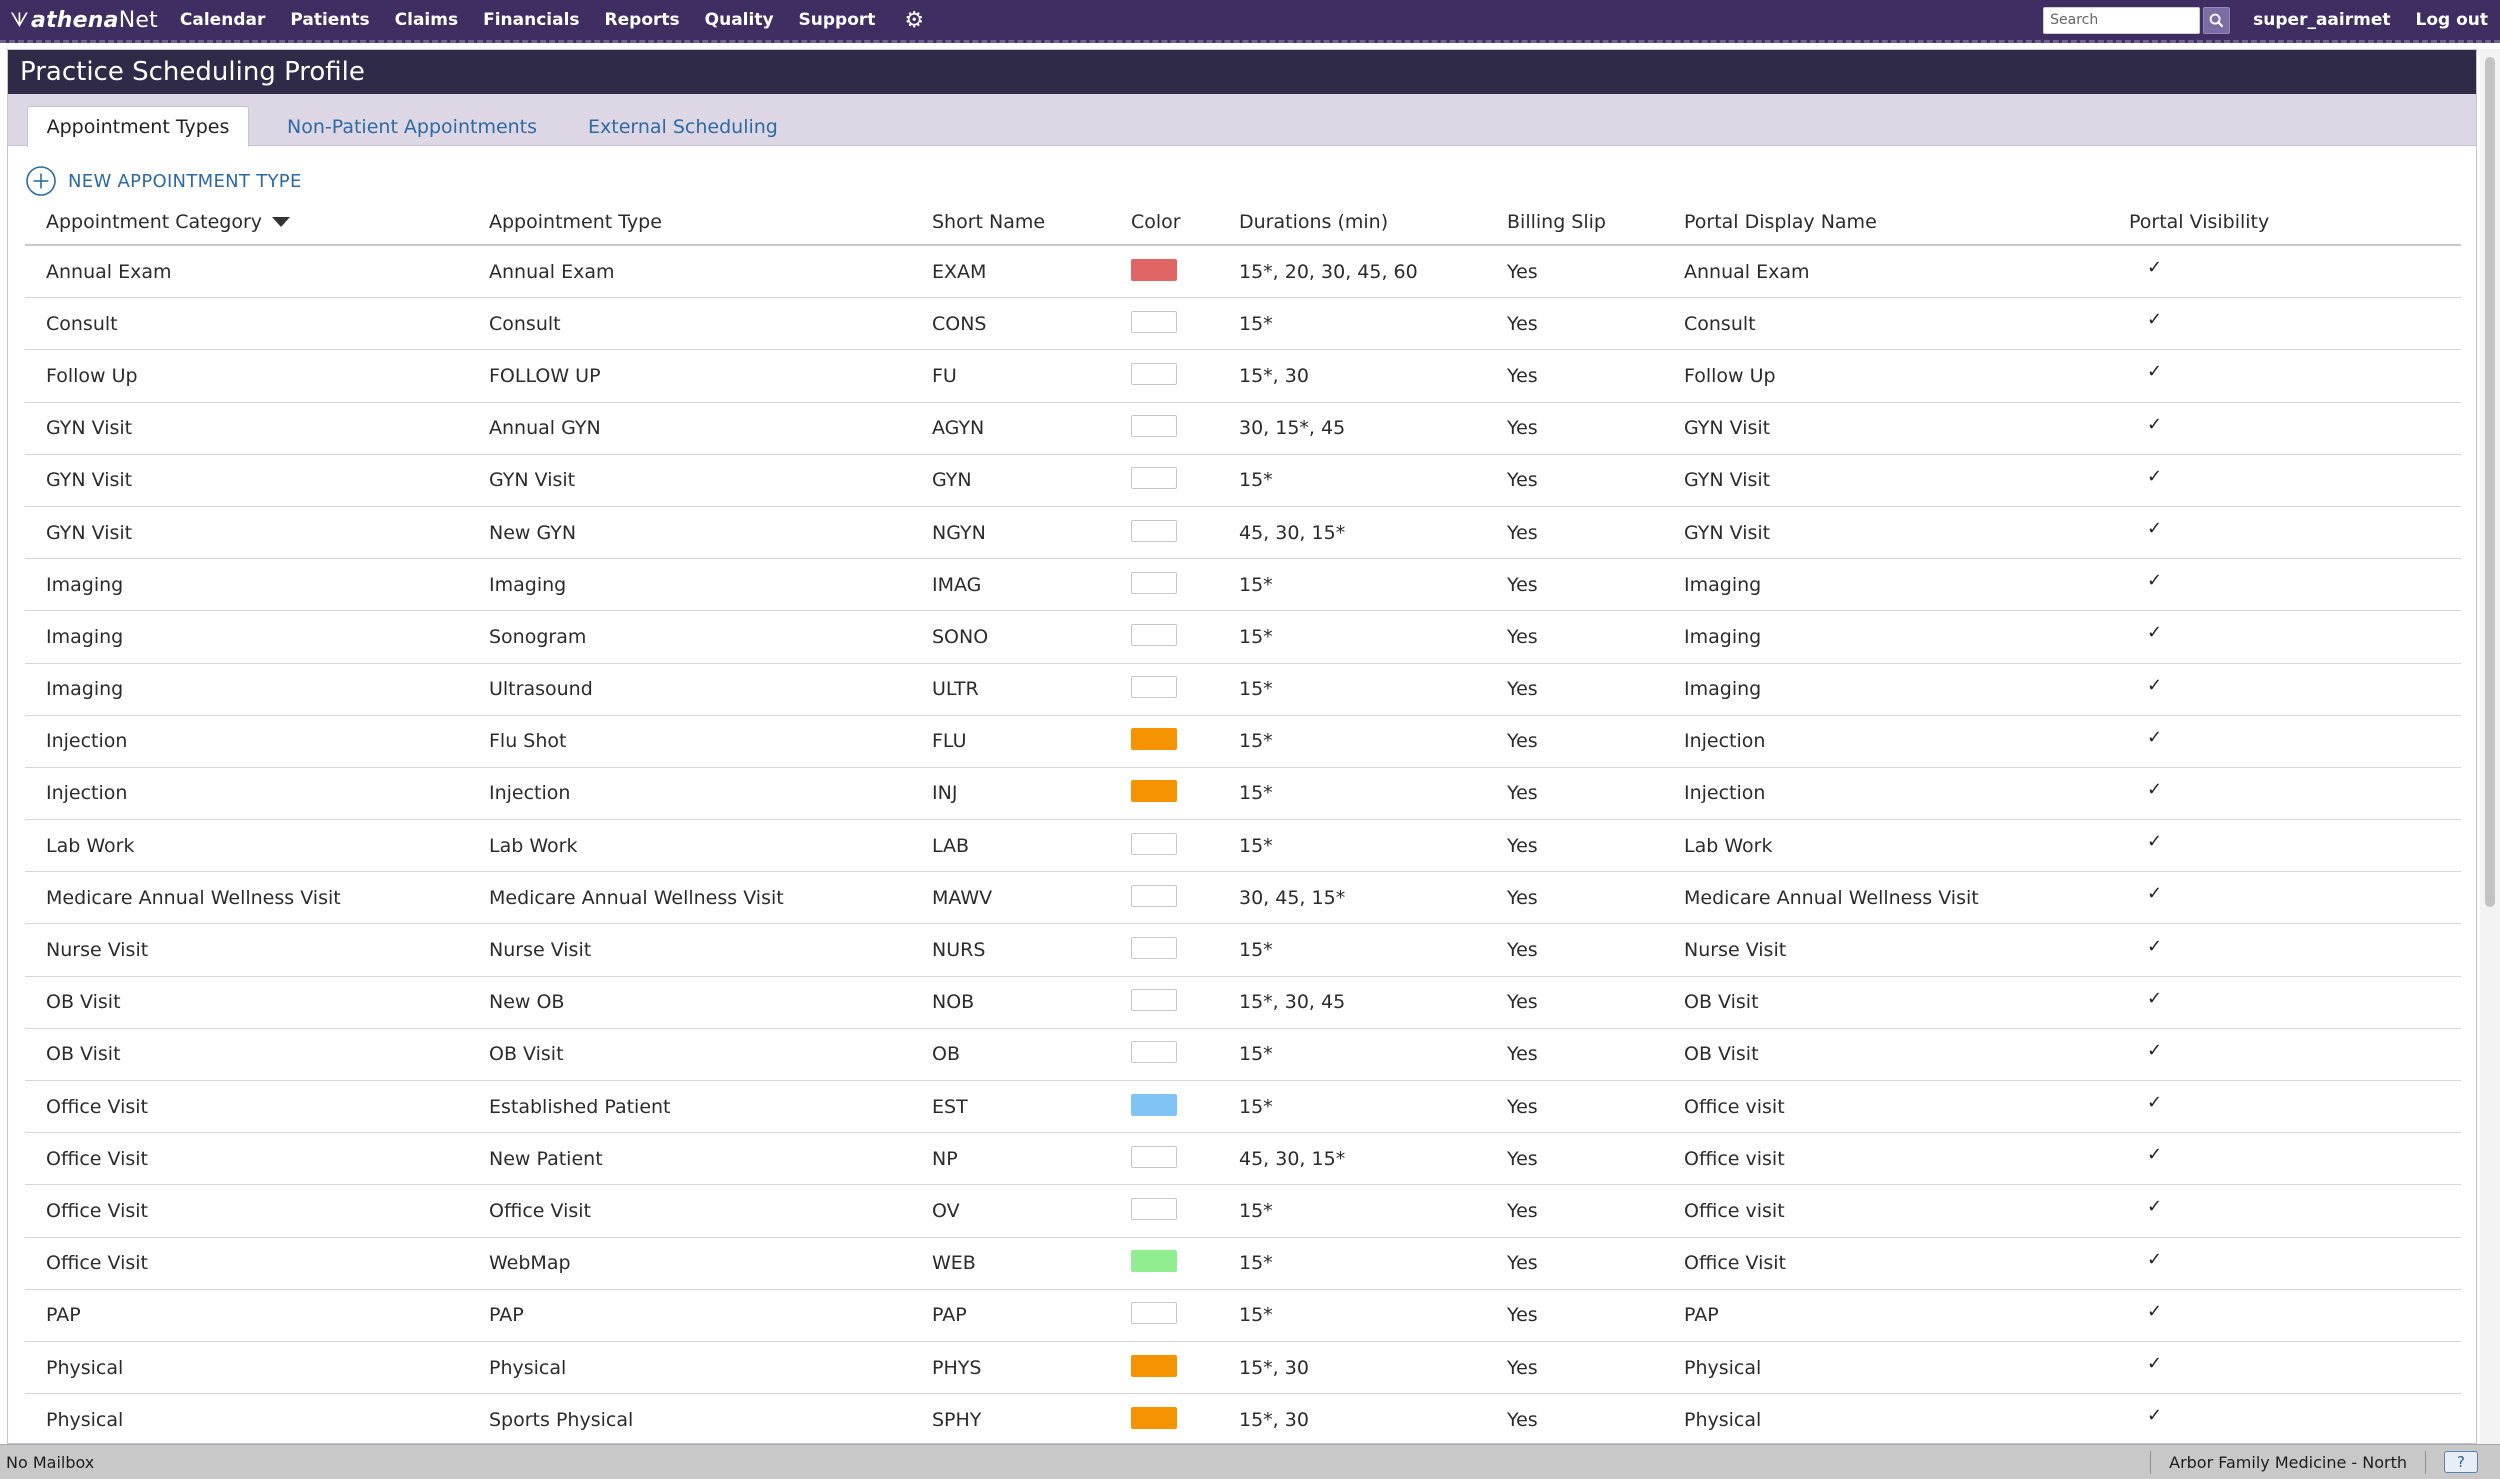  What do you see at coordinates (575, 222) in the screenshot?
I see `header-appointment-type: Appointment Type` at bounding box center [575, 222].